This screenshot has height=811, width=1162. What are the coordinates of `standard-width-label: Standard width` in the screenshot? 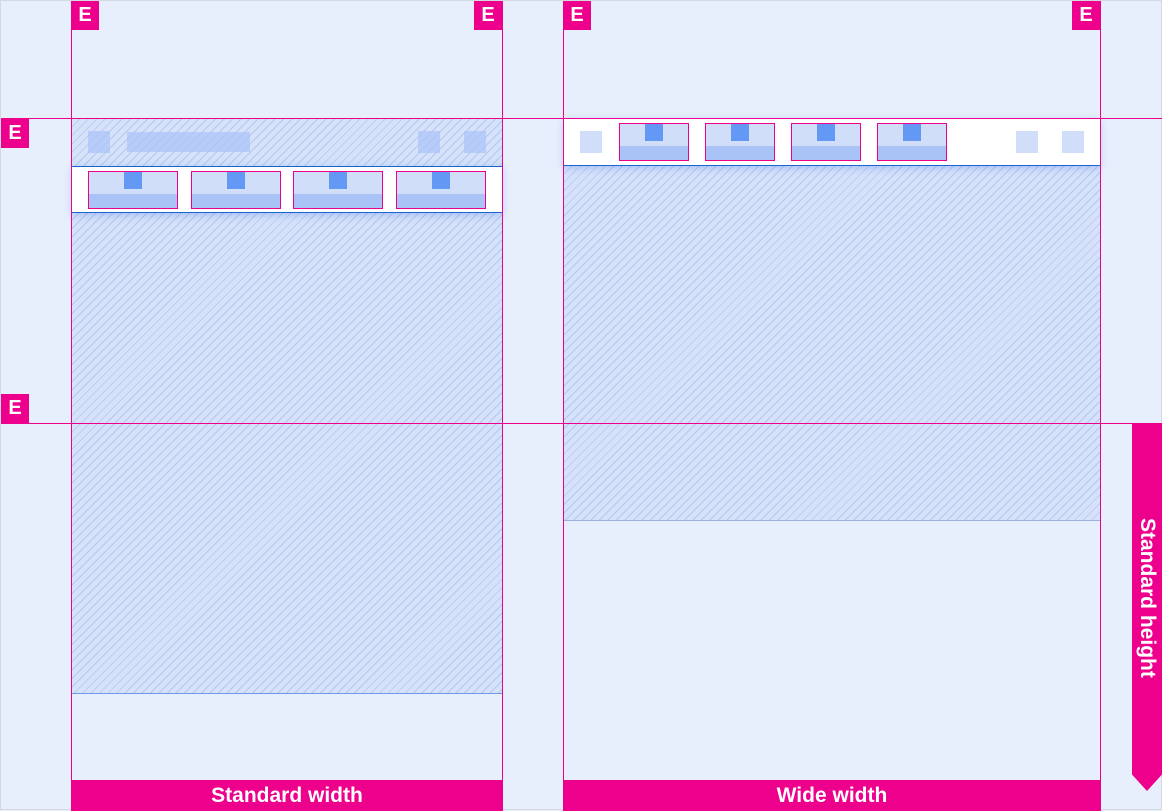 It's located at (287, 795).